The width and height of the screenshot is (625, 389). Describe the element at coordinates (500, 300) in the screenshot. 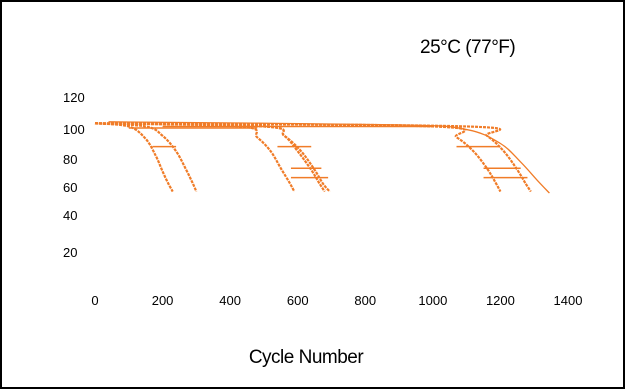

I see `x-tick-label: 1200` at that location.